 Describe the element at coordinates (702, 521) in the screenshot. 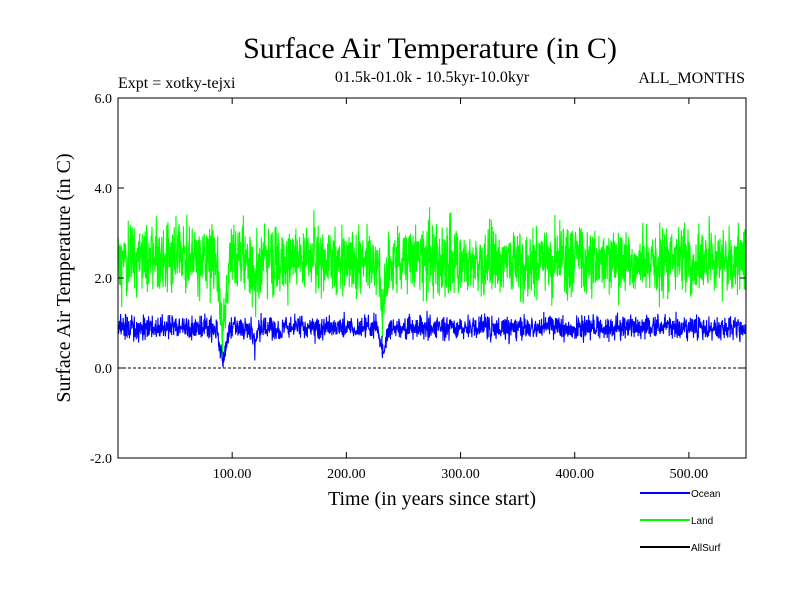

I see `legend-land-label: Land` at that location.